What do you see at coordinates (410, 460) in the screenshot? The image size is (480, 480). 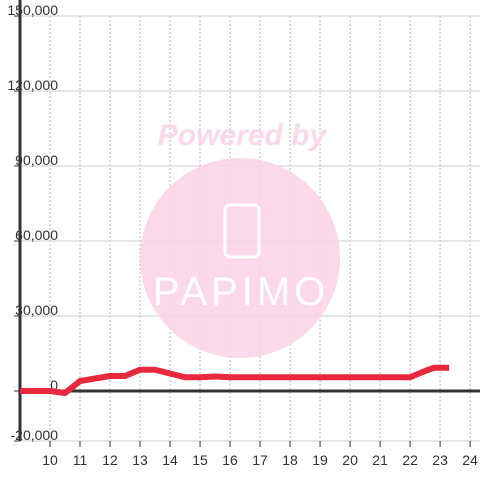 I see `x-tick-label: 22` at bounding box center [410, 460].